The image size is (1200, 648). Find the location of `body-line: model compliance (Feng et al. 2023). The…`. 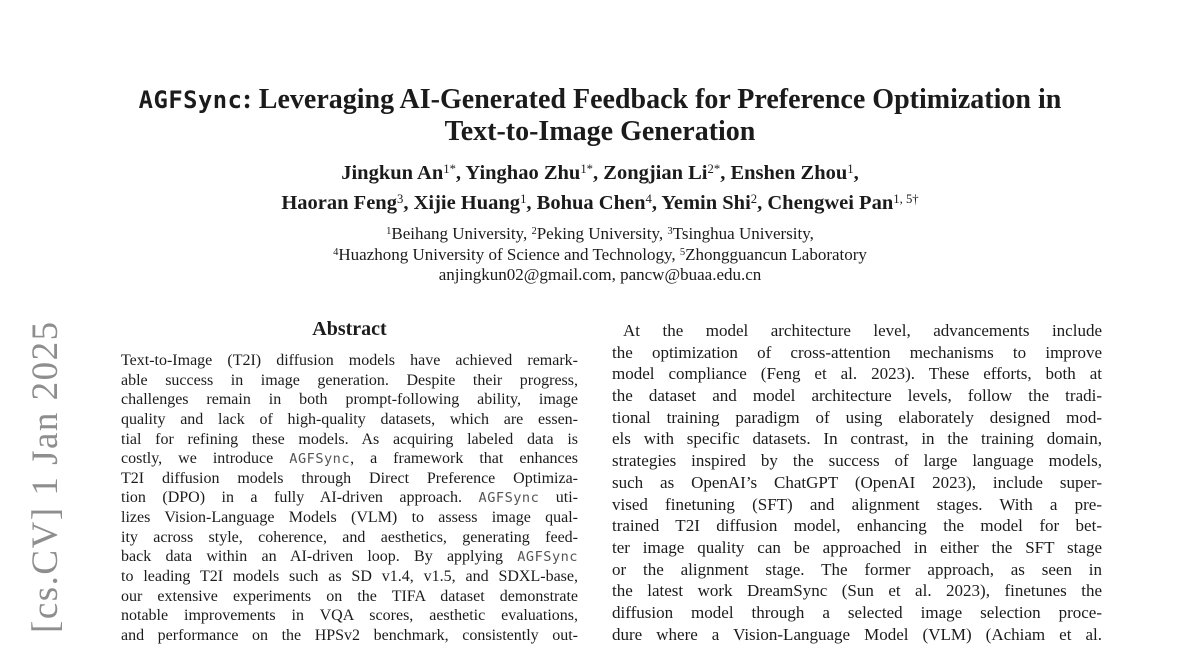

body-line: model compliance (Feng et al. 2023). The… is located at coordinates (857, 374).